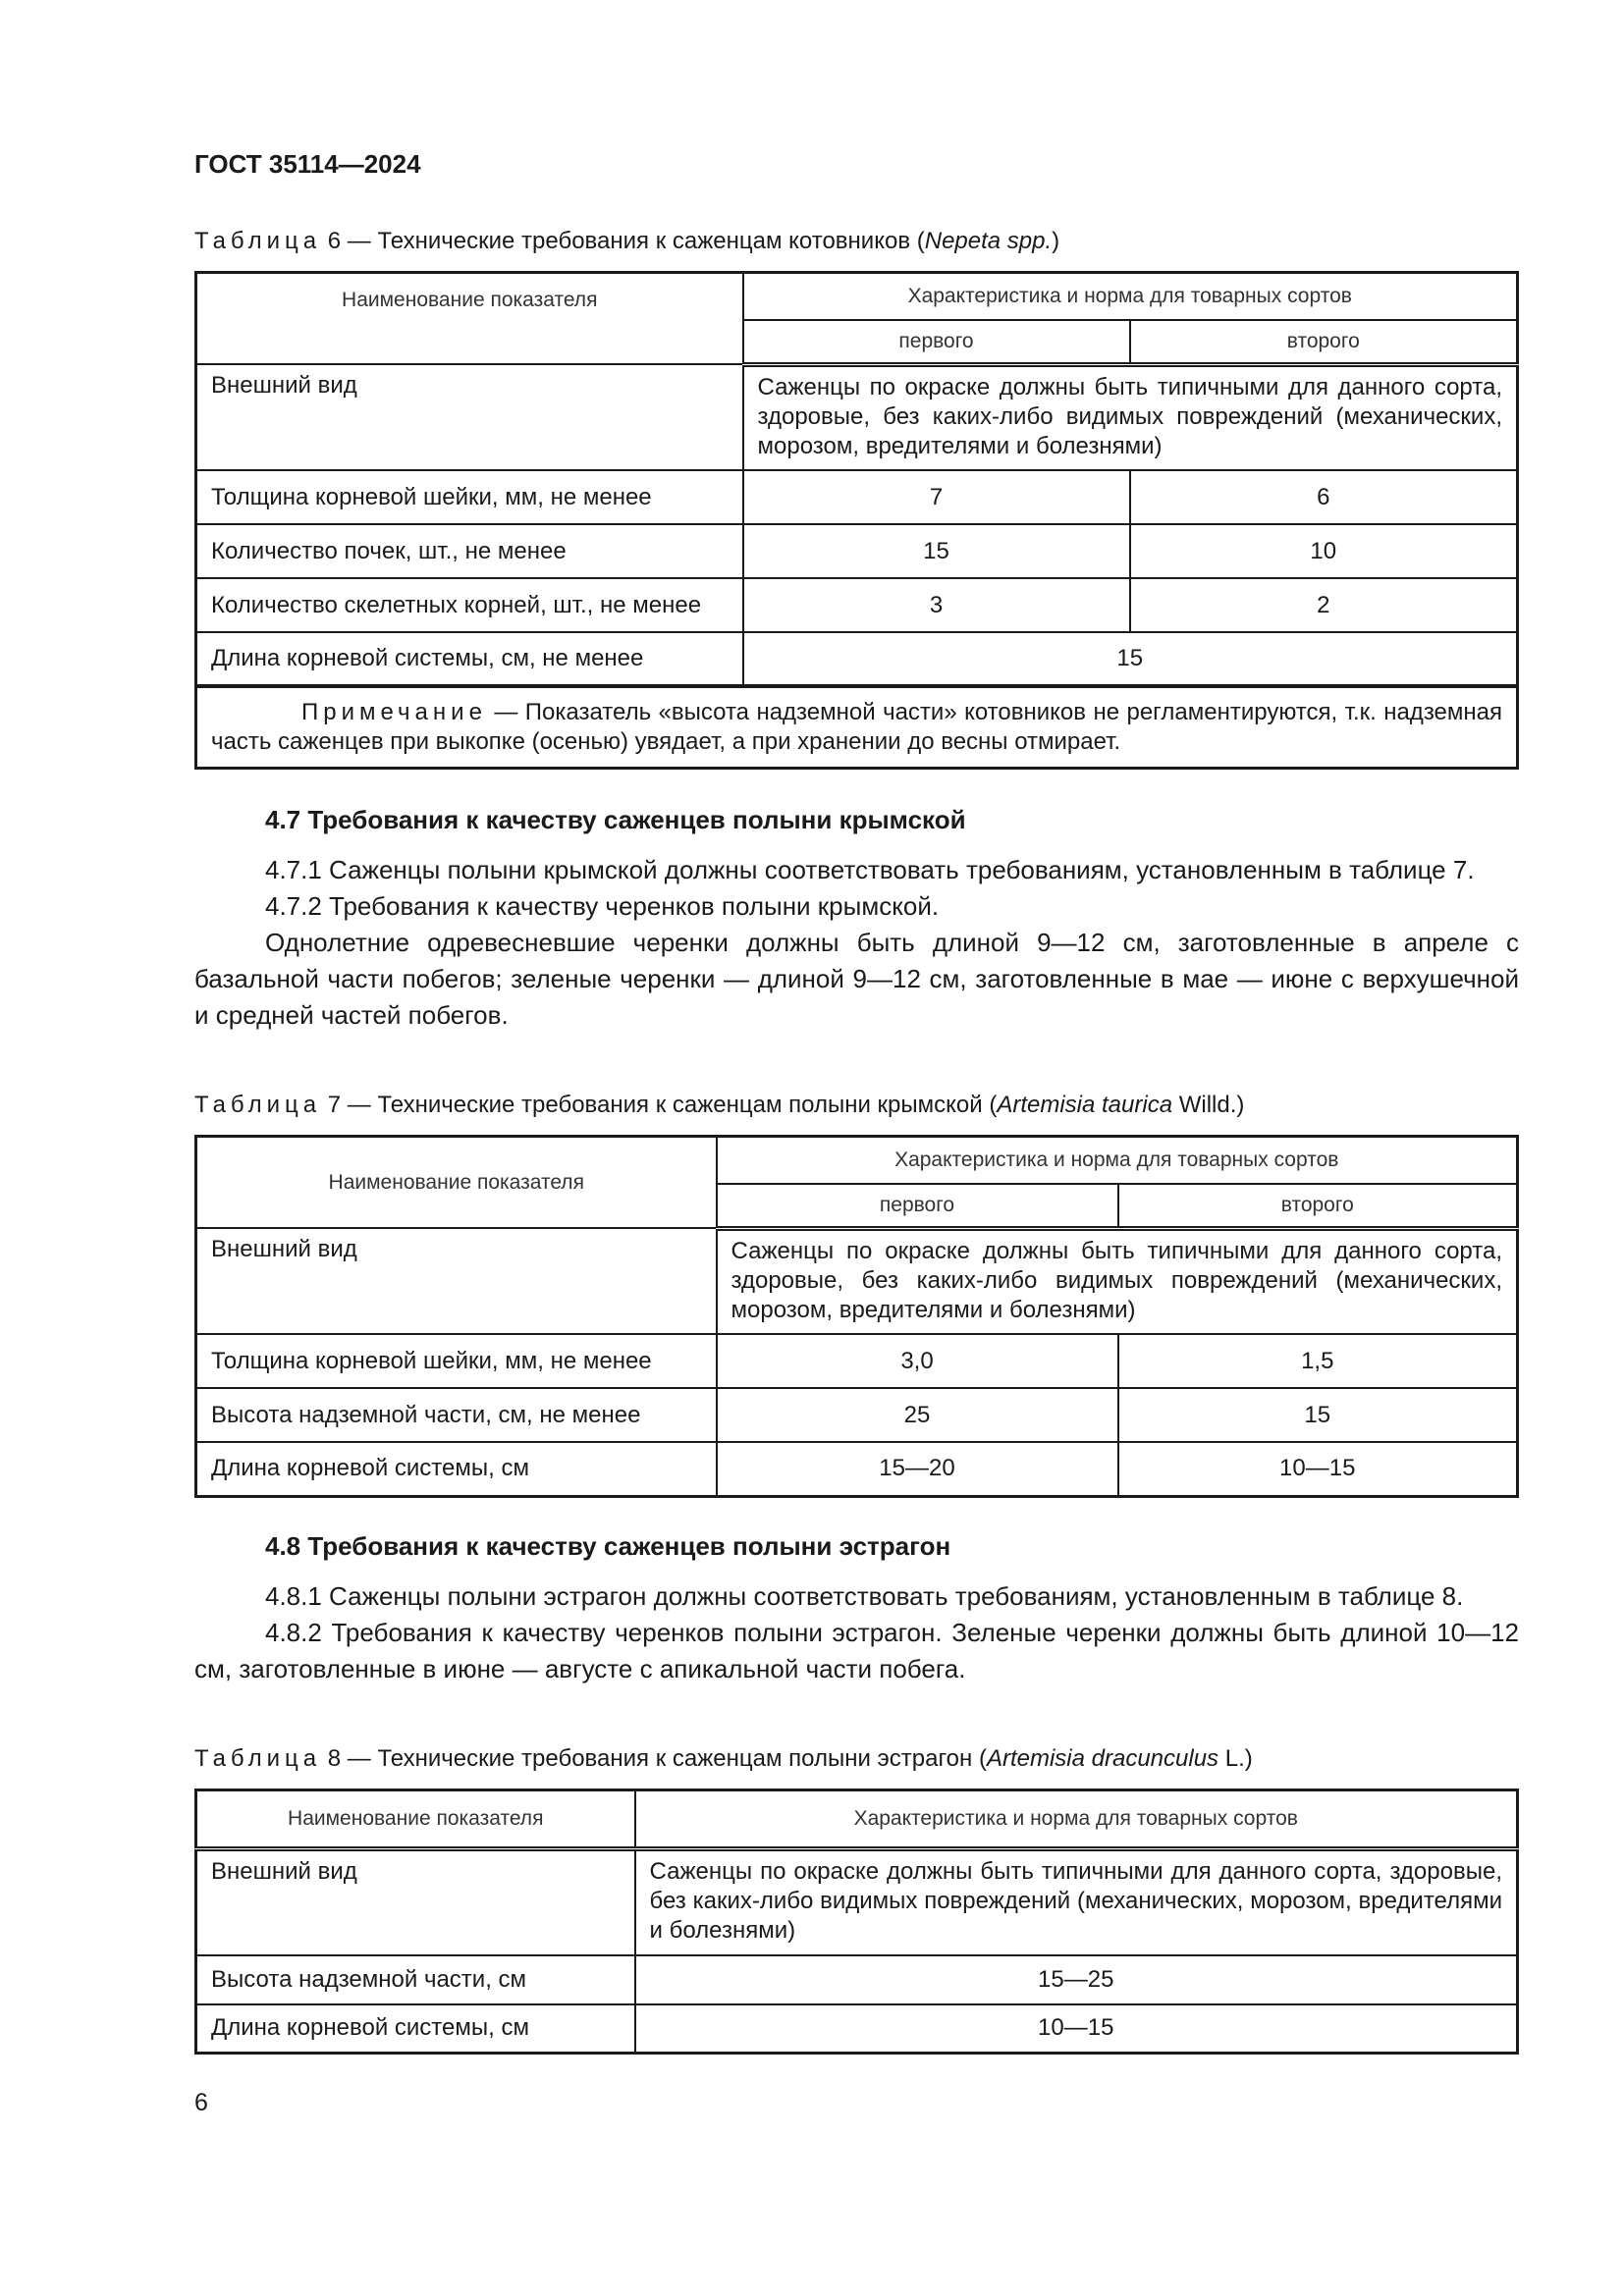  What do you see at coordinates (1323, 497) in the screenshot?
I see `row-second: 6` at bounding box center [1323, 497].